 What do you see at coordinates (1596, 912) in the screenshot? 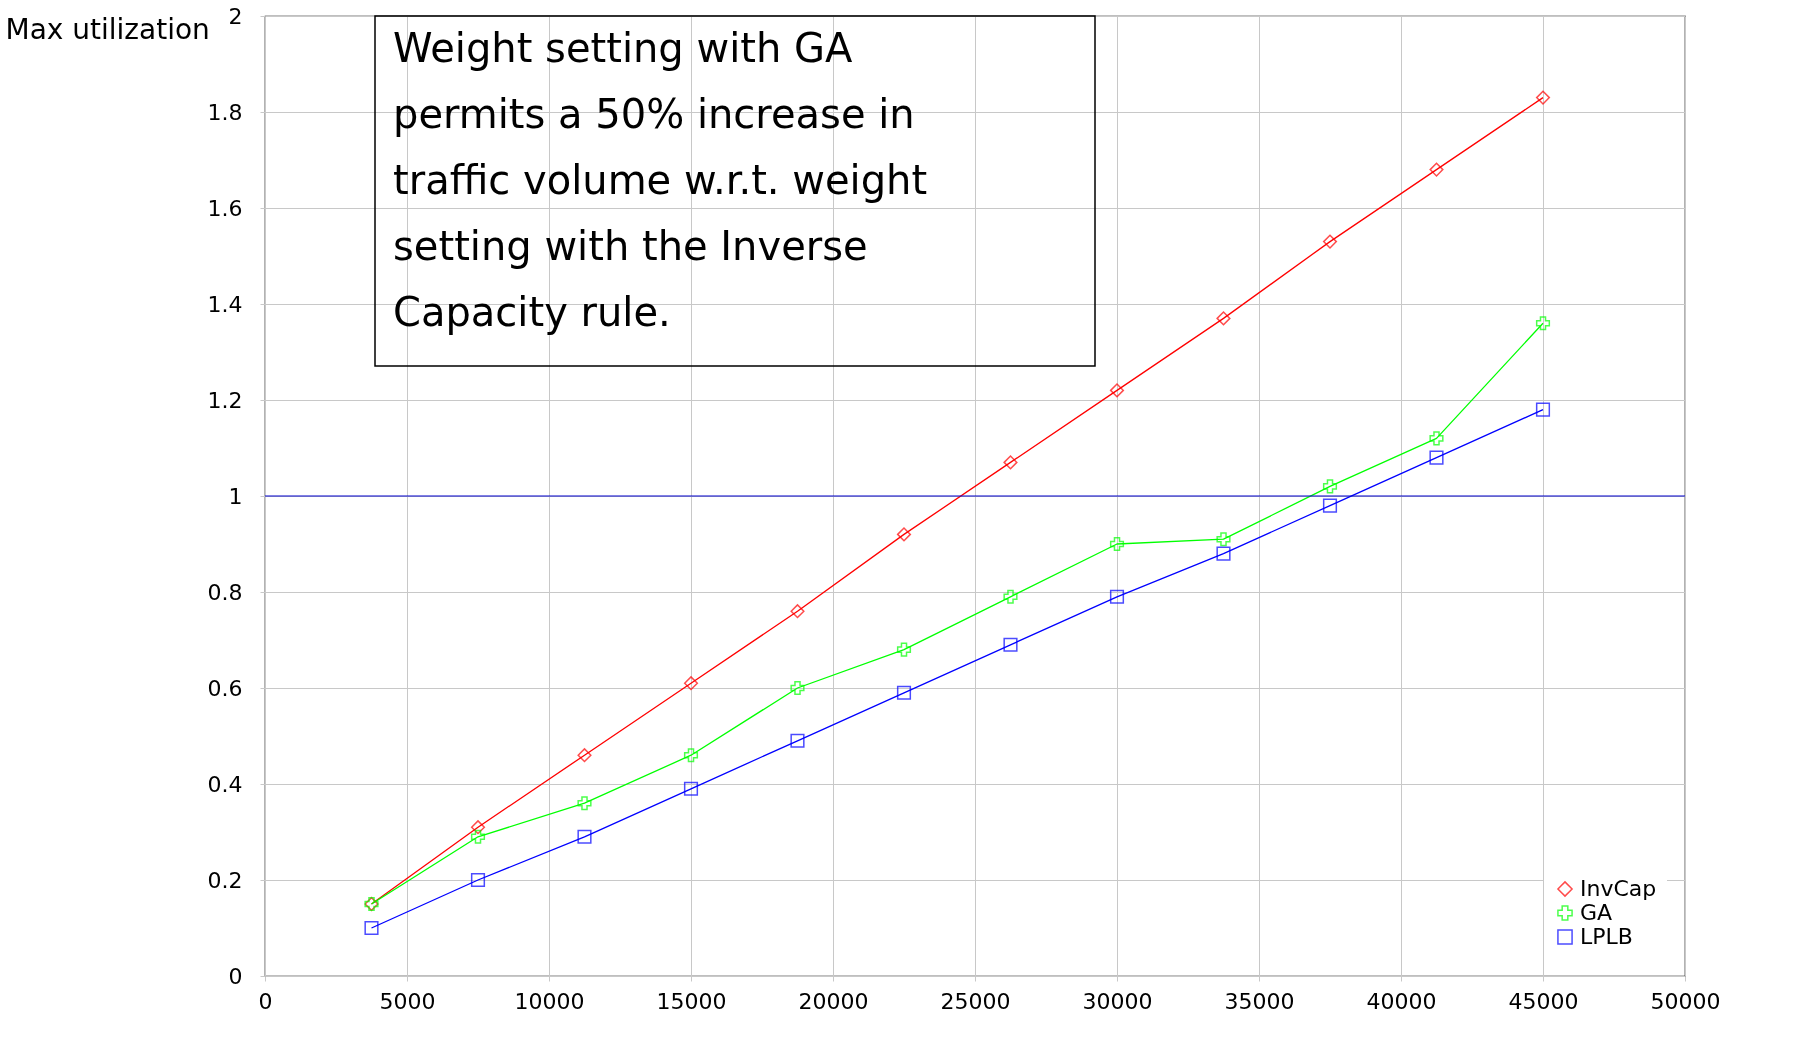
I see `legend-label: GA` at bounding box center [1596, 912].